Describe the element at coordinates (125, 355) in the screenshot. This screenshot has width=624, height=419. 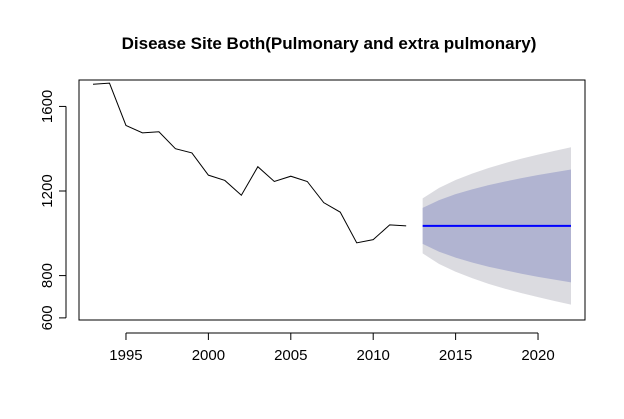
I see `x-tick-label: 1995` at that location.